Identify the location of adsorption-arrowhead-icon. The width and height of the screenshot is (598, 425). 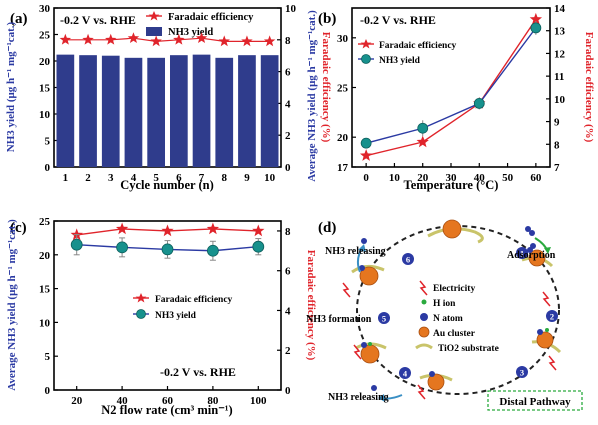
(547, 250).